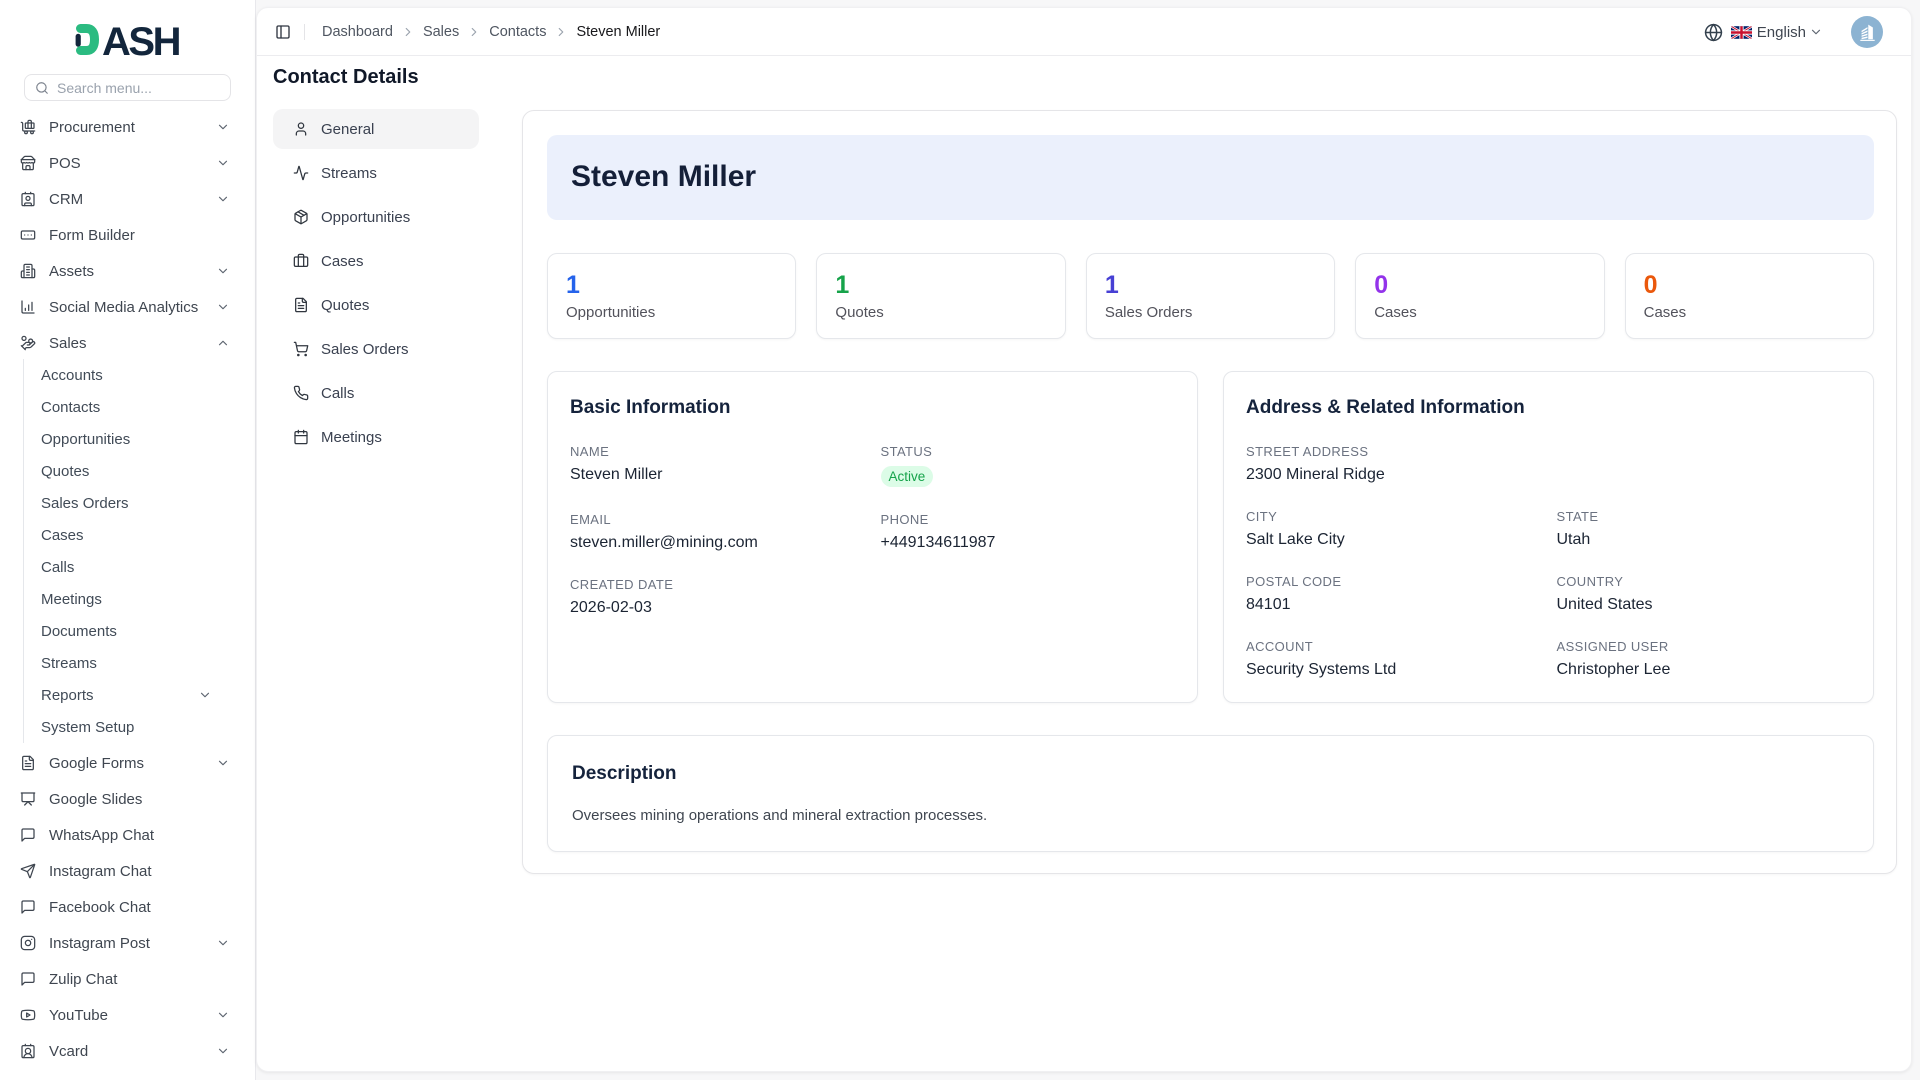  Describe the element at coordinates (141, 42) in the screenshot. I see `svg-text: ASH` at that location.